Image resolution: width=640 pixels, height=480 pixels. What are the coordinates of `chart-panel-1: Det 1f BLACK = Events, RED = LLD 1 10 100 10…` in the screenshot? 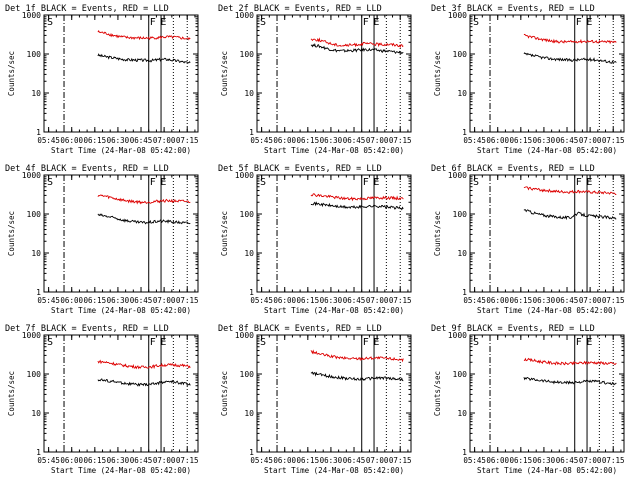 It's located at (102, 79).